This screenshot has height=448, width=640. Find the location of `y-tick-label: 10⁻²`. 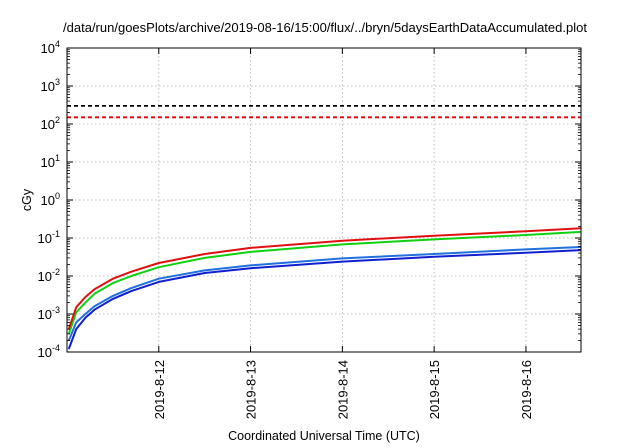

y-tick-label: 10⁻² is located at coordinates (49, 275).